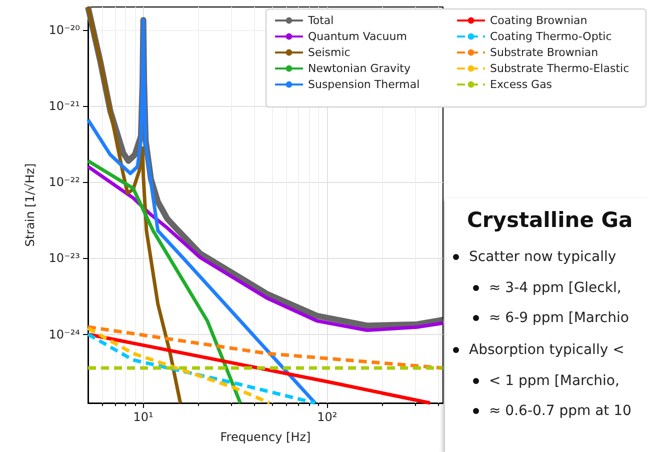 The width and height of the screenshot is (650, 452). Describe the element at coordinates (30, 205) in the screenshot. I see `y-axis-title: Strain [1/√Hz]` at that location.